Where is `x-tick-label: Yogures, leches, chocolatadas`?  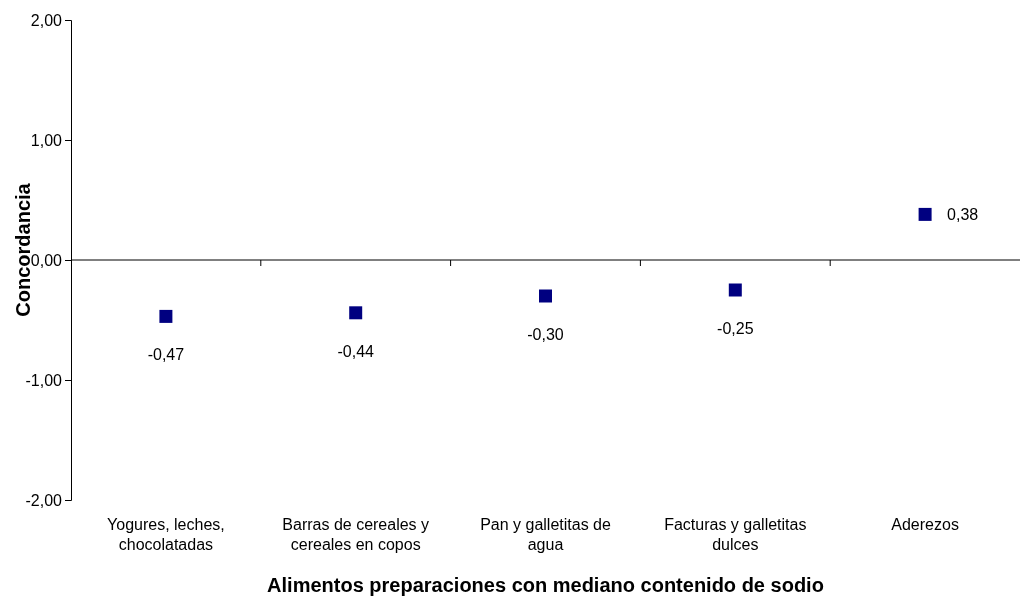
x-tick-label: Yogures, leches, chocolatadas is located at coordinates (166, 534).